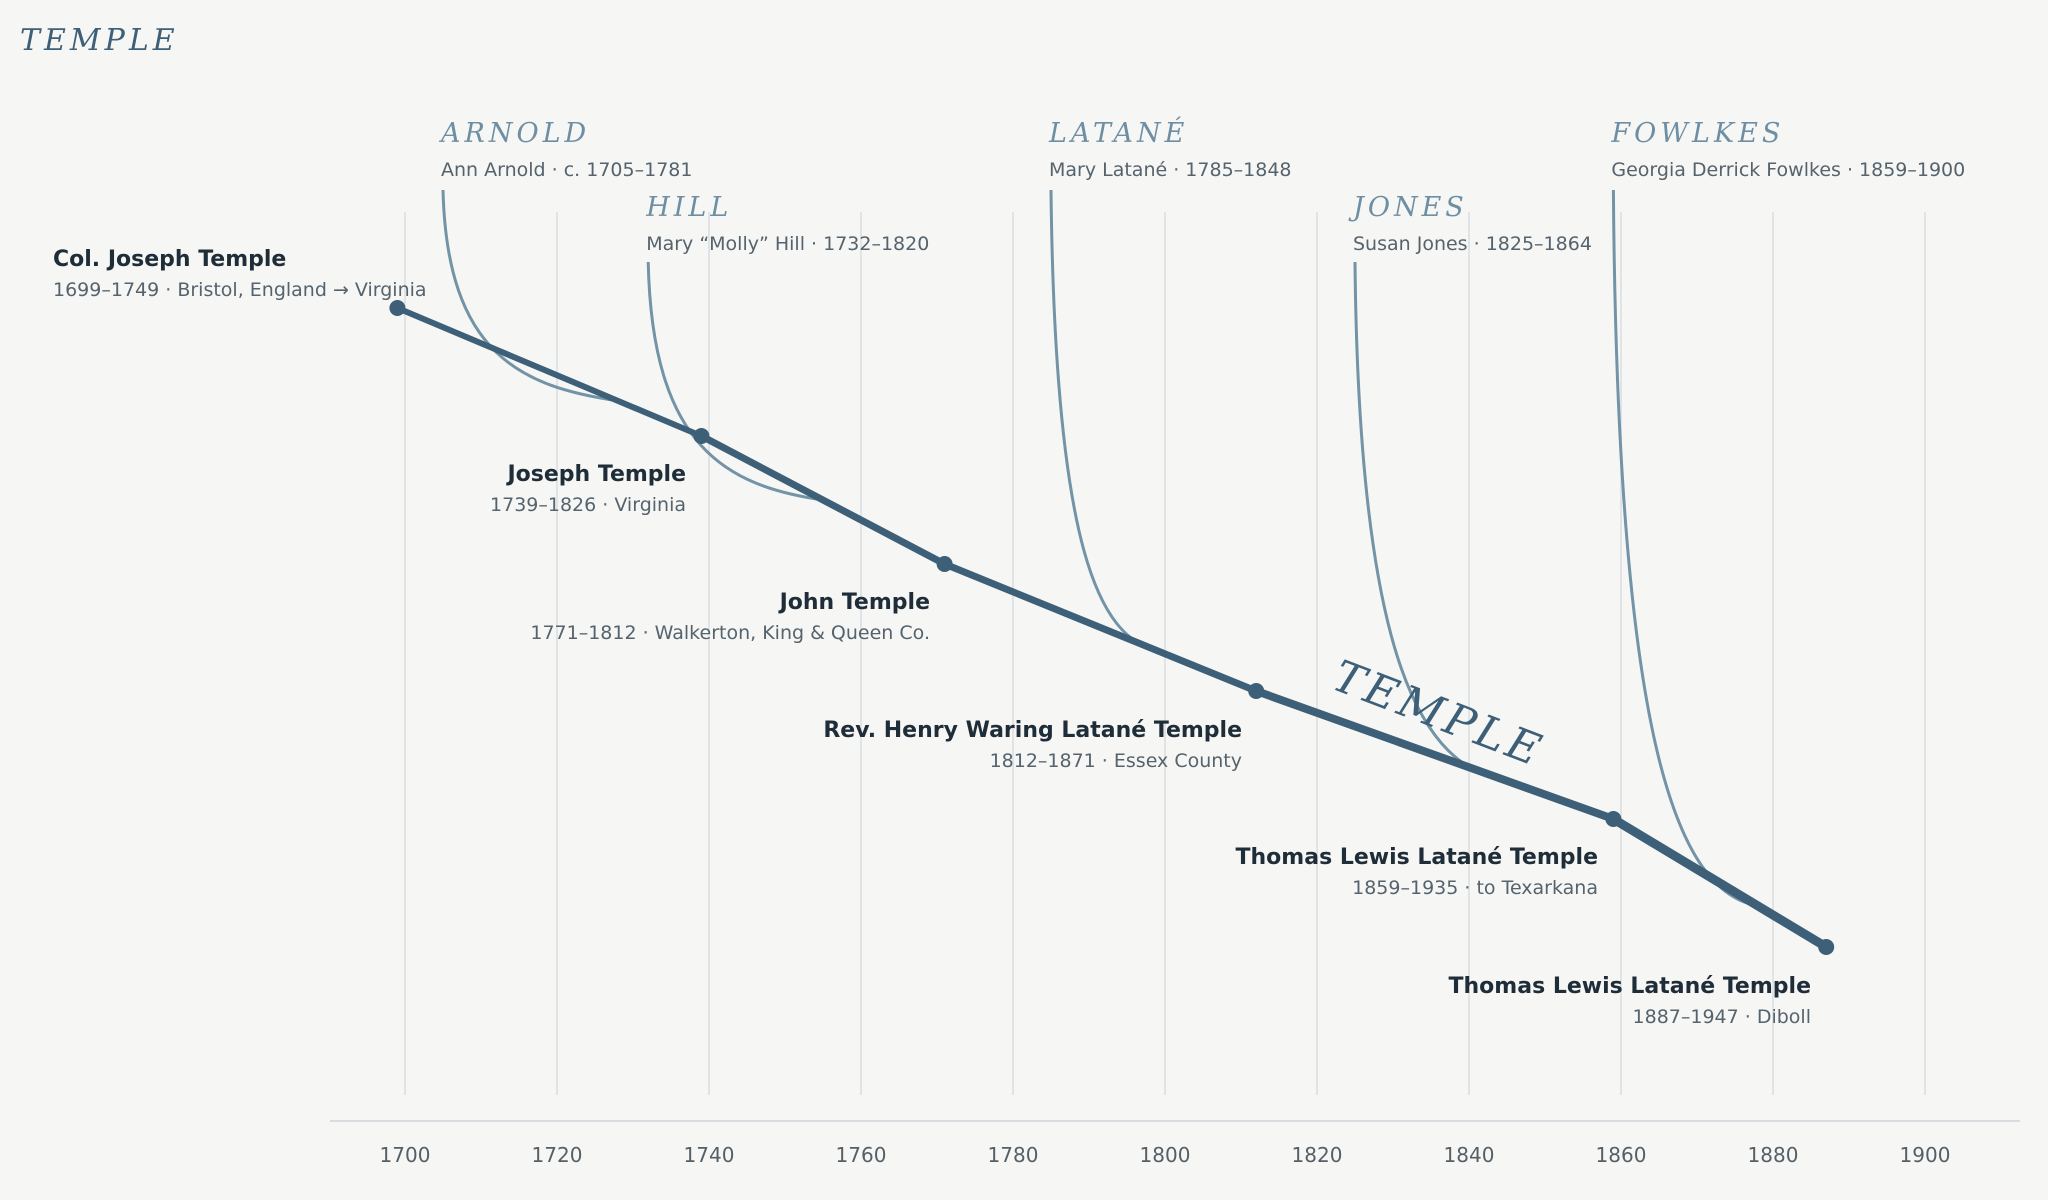 Image resolution: width=2048 pixels, height=1200 pixels. What do you see at coordinates (1116, 761) in the screenshot?
I see `generation-detail: 1812–1871 · Essex County` at bounding box center [1116, 761].